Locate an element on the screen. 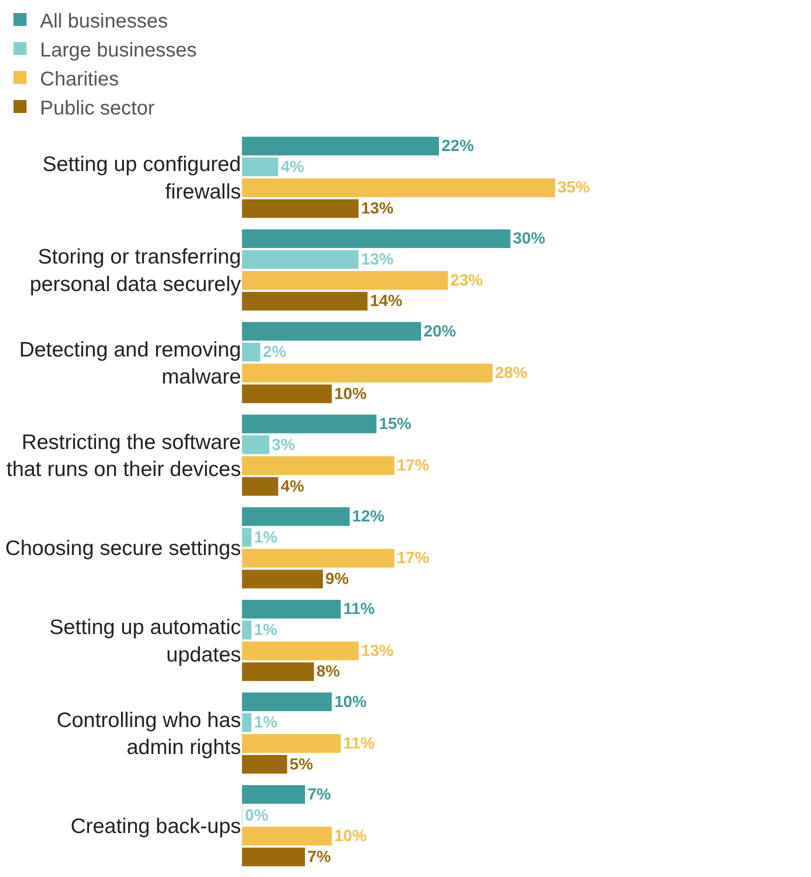 This screenshot has width=811, height=877. data-label: 12% is located at coordinates (368, 517).